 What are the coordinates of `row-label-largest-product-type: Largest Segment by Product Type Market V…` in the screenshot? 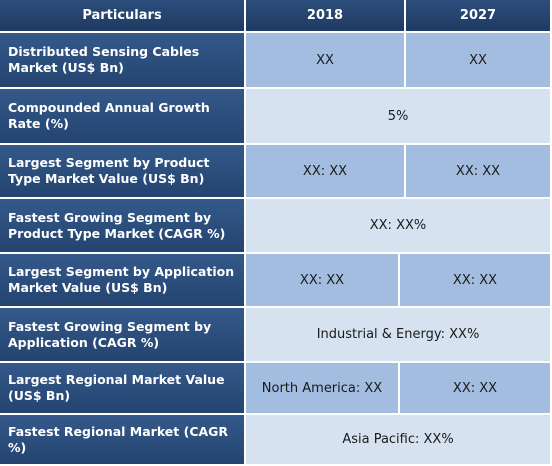 It's located at (123, 172).